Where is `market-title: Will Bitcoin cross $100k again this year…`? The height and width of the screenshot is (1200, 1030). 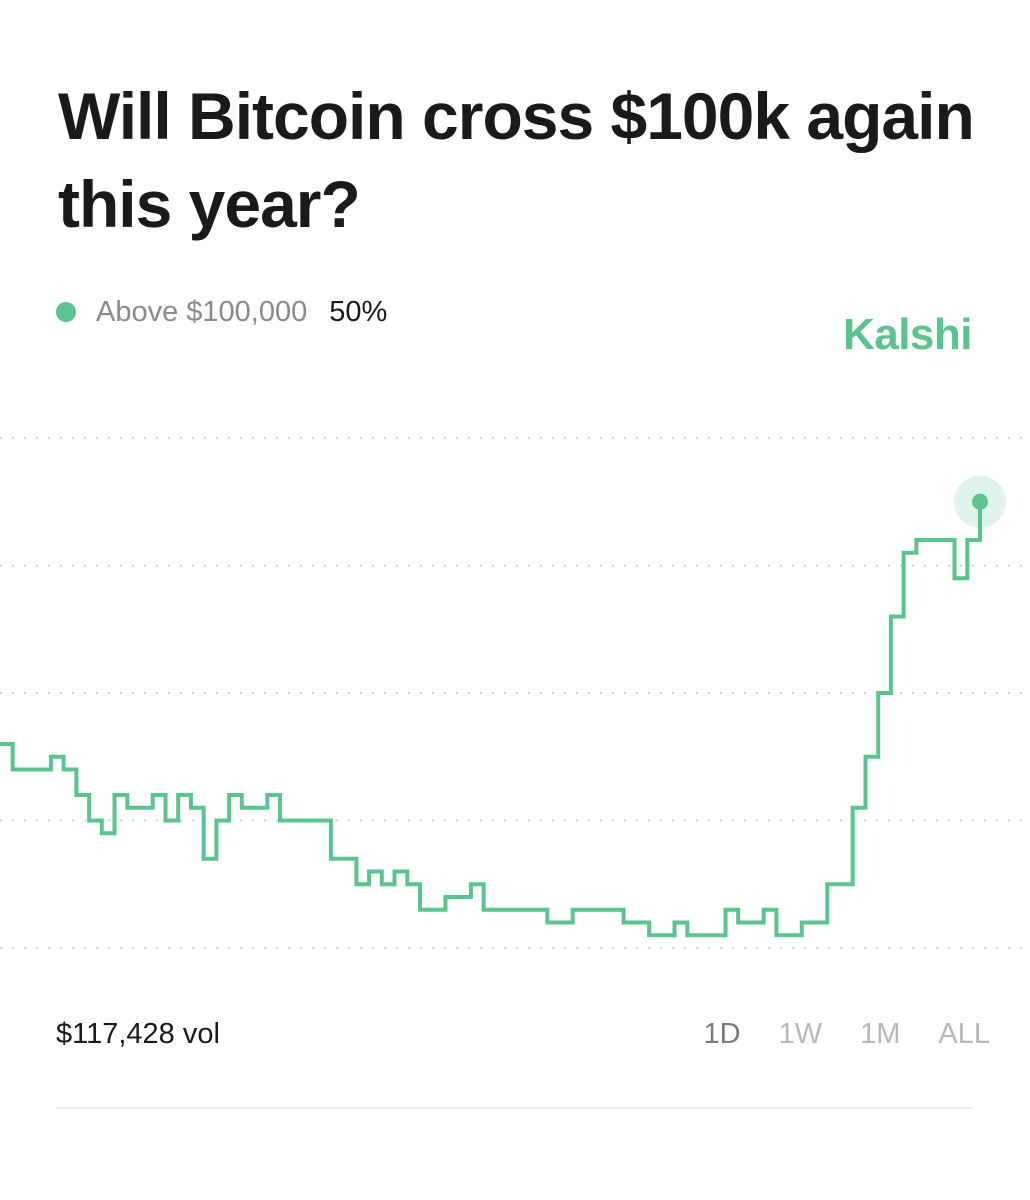
market-title: Will Bitcoin cross $100k again this year… is located at coordinates (516, 160).